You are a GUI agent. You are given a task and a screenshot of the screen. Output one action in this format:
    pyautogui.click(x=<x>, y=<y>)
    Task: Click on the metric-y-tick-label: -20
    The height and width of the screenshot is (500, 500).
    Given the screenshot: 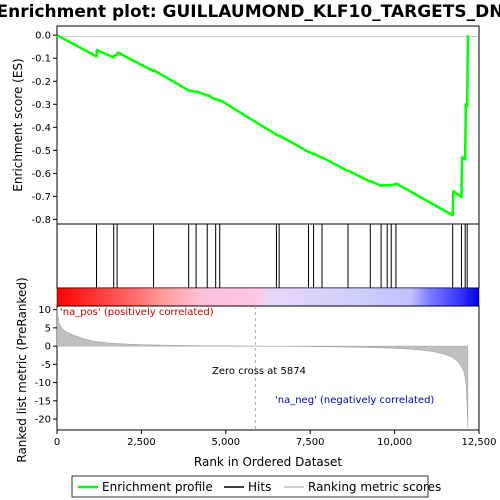 What is the action you would take?
    pyautogui.click(x=43, y=420)
    